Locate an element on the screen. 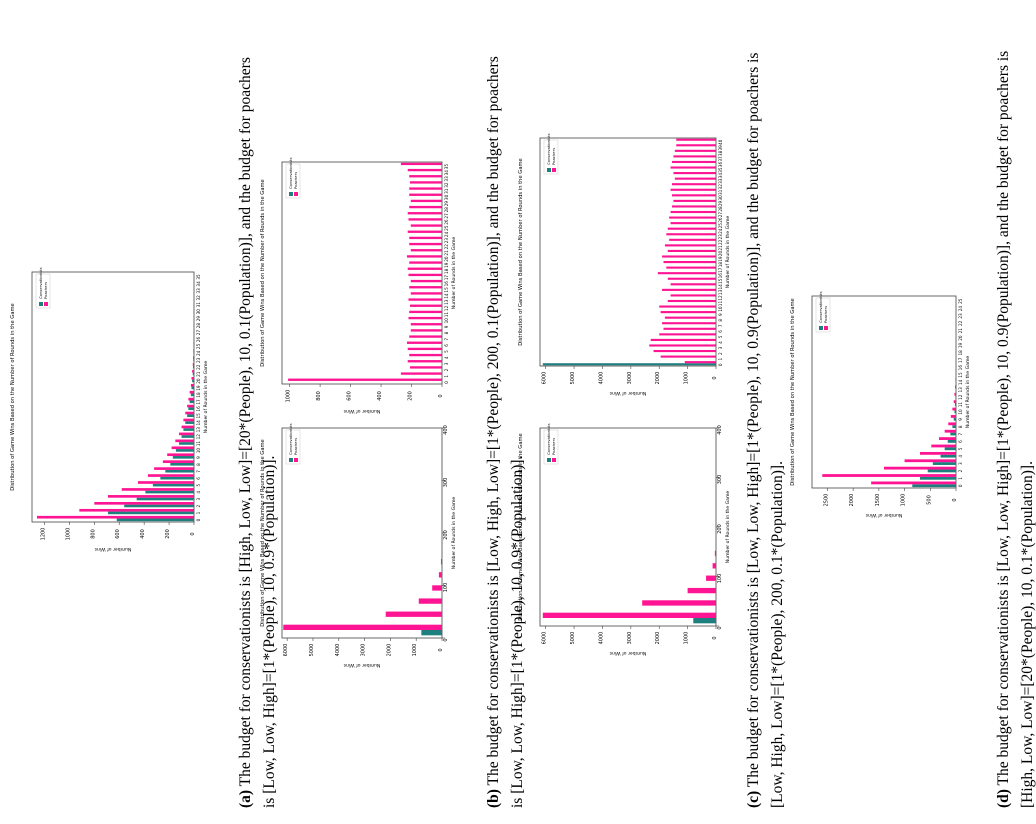 The height and width of the screenshot is (824, 1036). x-tick-label: 21 is located at coordinates (960, 331).